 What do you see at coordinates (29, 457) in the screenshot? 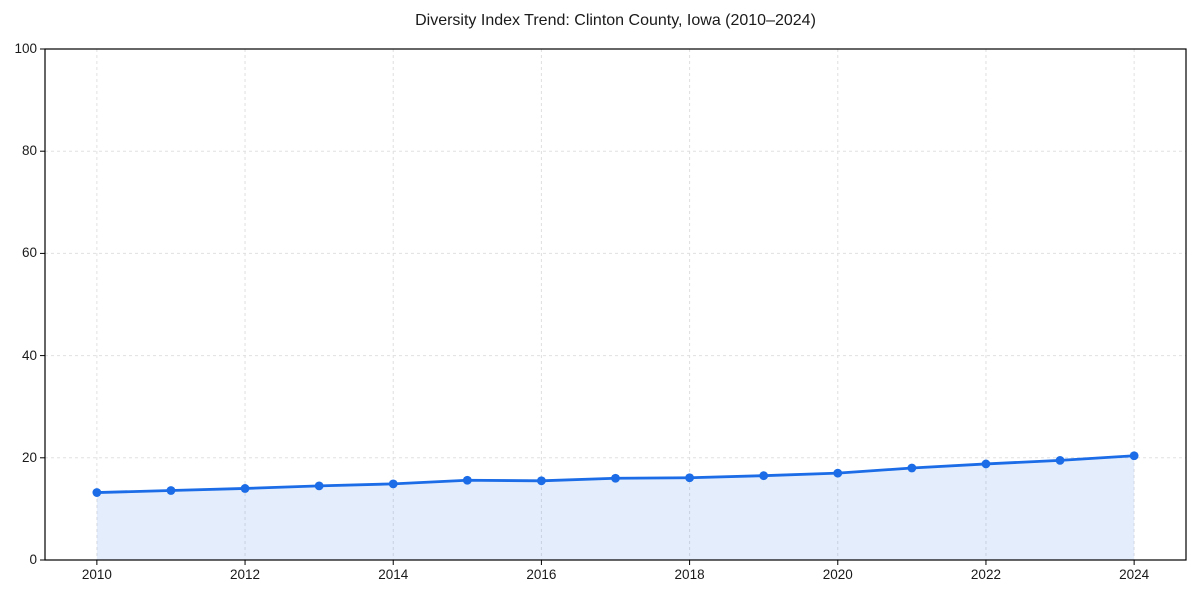
I see `y-tick-label: 20` at bounding box center [29, 457].